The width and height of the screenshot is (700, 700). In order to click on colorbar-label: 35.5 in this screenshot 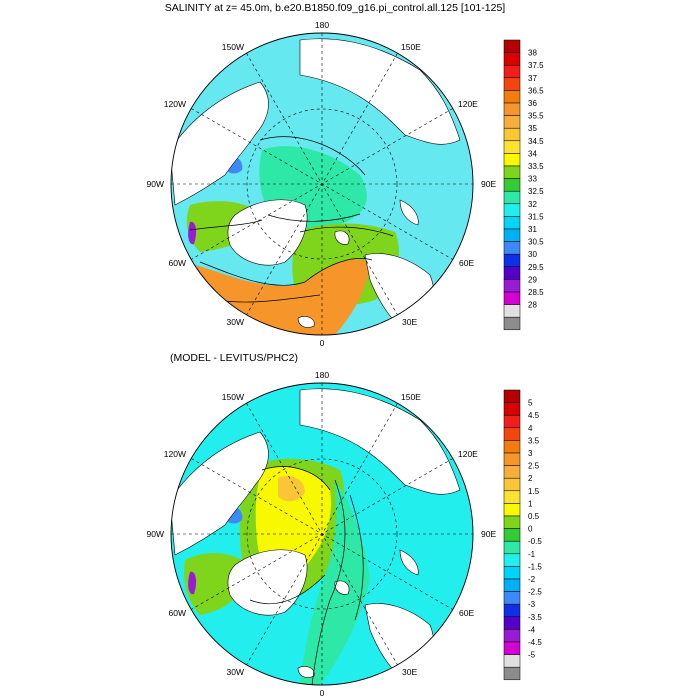, I will do `click(536, 116)`.